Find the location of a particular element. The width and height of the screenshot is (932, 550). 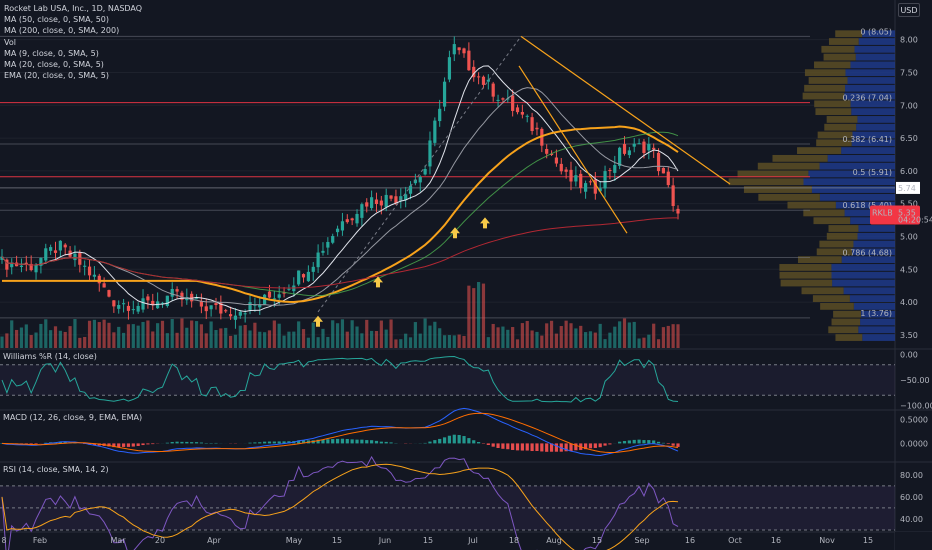

legend-ma9: MA (9, close, 0, SMA, 5) is located at coordinates (51, 53).